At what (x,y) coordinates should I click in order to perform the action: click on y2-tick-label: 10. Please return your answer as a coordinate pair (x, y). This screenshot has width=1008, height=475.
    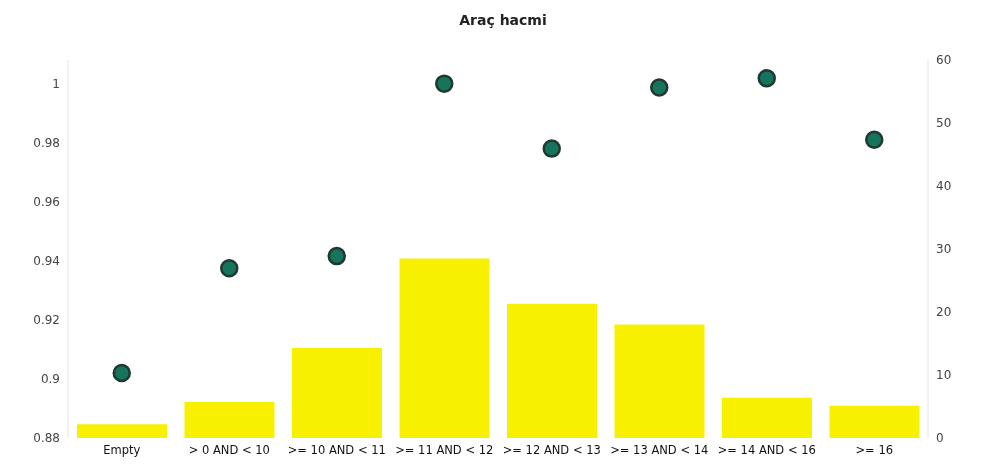
    Looking at the image, I should click on (944, 375).